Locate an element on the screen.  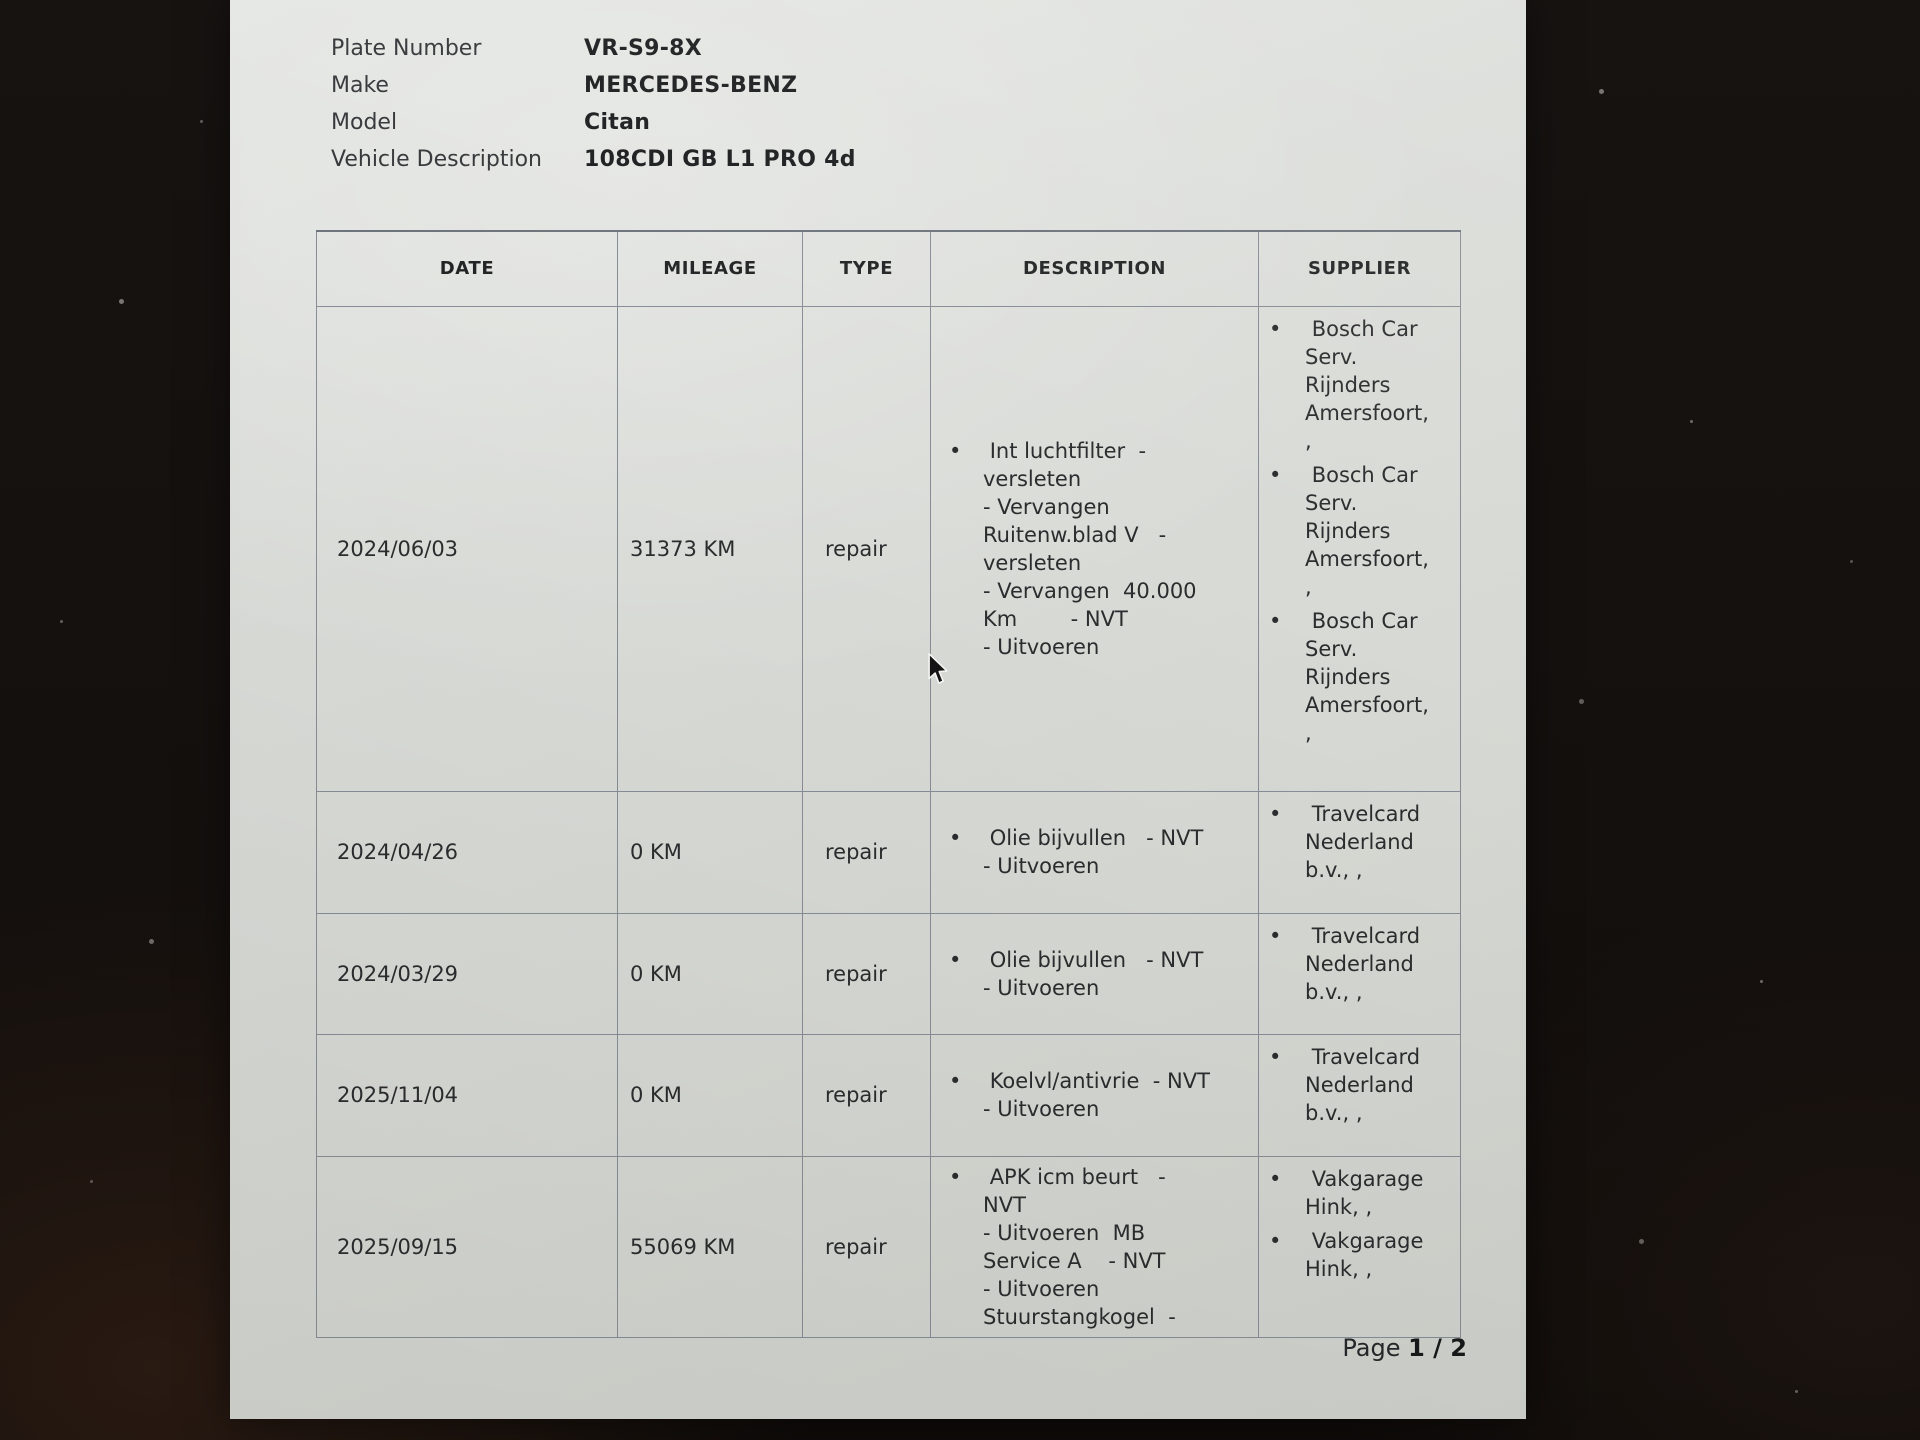
column-header-mileage: MILEAGE is located at coordinates (710, 268).